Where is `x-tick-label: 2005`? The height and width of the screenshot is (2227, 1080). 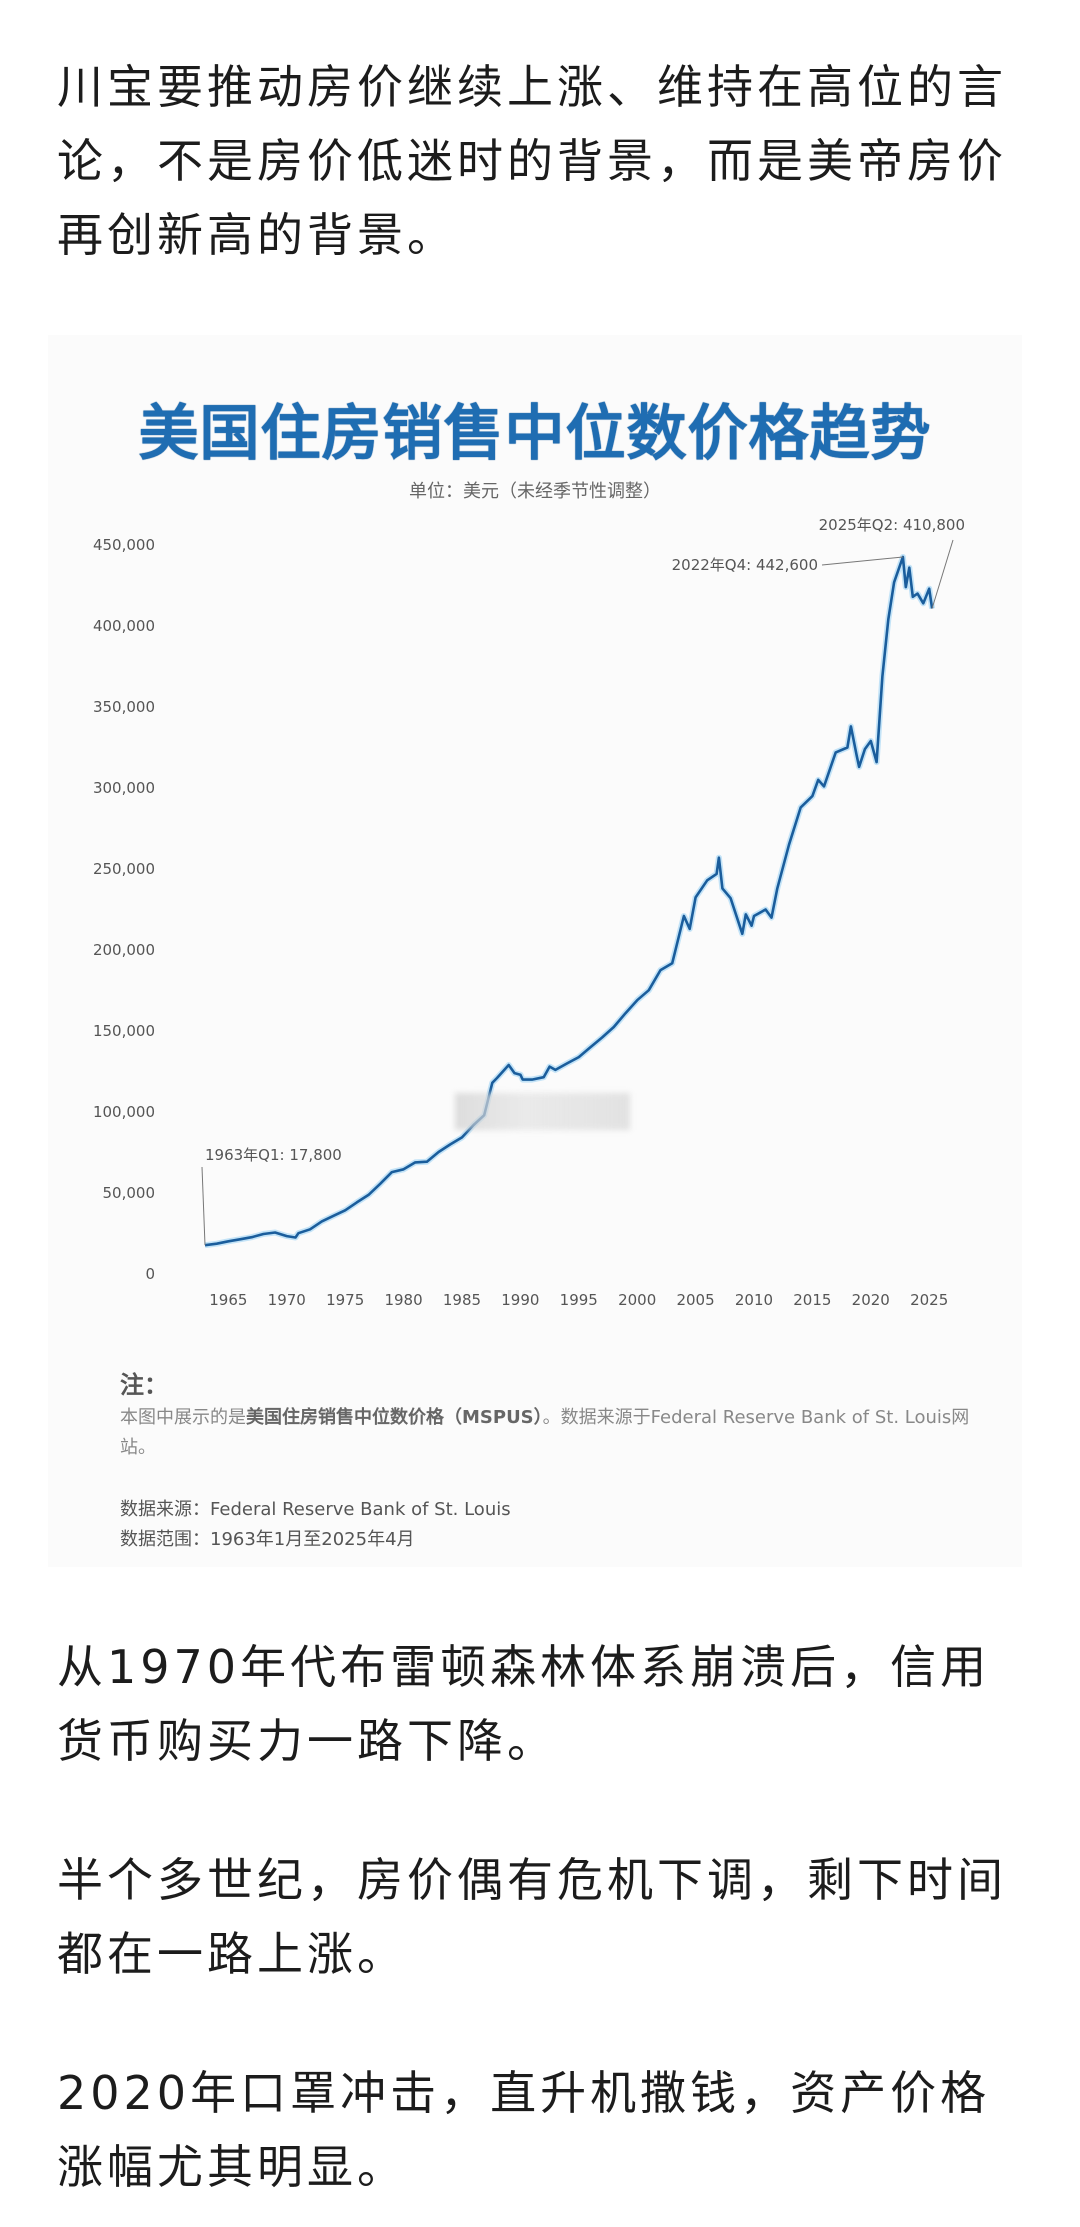
x-tick-label: 2005 is located at coordinates (695, 1300).